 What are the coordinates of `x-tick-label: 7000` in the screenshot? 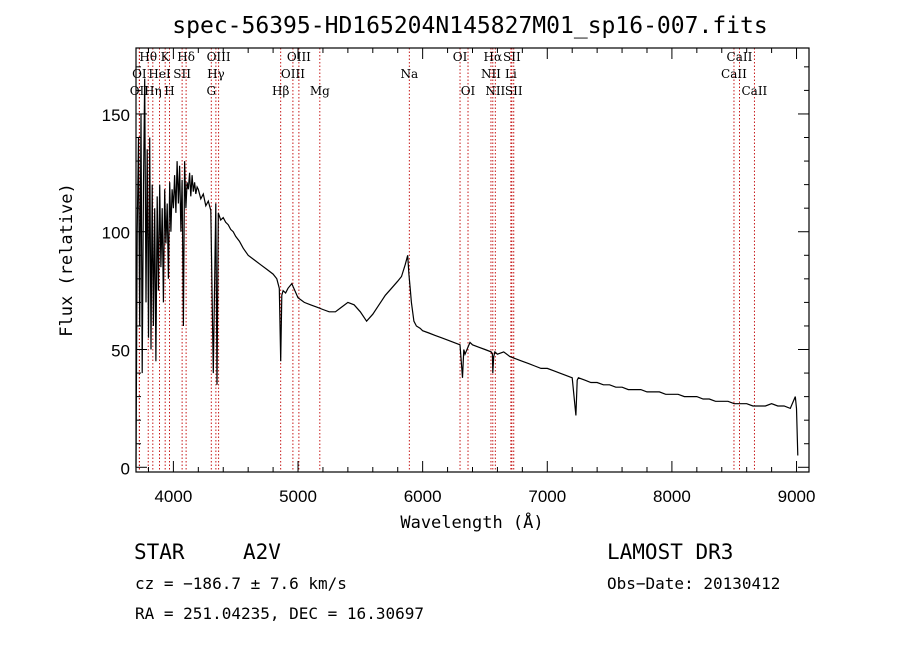 It's located at (547, 496).